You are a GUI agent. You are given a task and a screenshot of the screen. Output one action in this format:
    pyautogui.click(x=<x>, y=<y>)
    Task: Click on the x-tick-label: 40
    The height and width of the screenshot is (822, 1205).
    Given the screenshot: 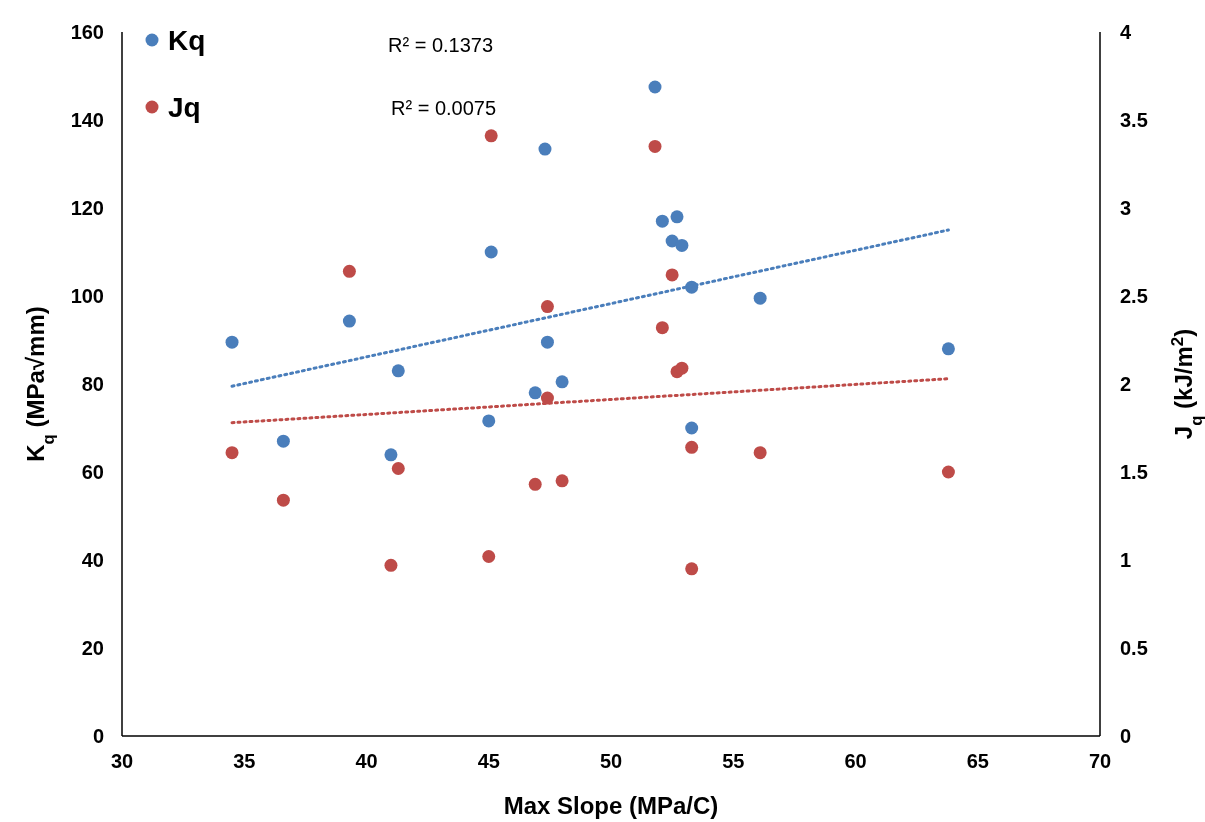 What is the action you would take?
    pyautogui.click(x=366, y=761)
    